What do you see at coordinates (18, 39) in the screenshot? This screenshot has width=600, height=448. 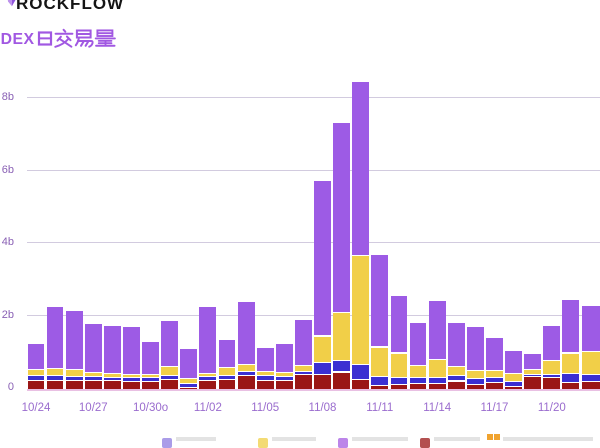 I see `svg-text: DEX` at bounding box center [18, 39].